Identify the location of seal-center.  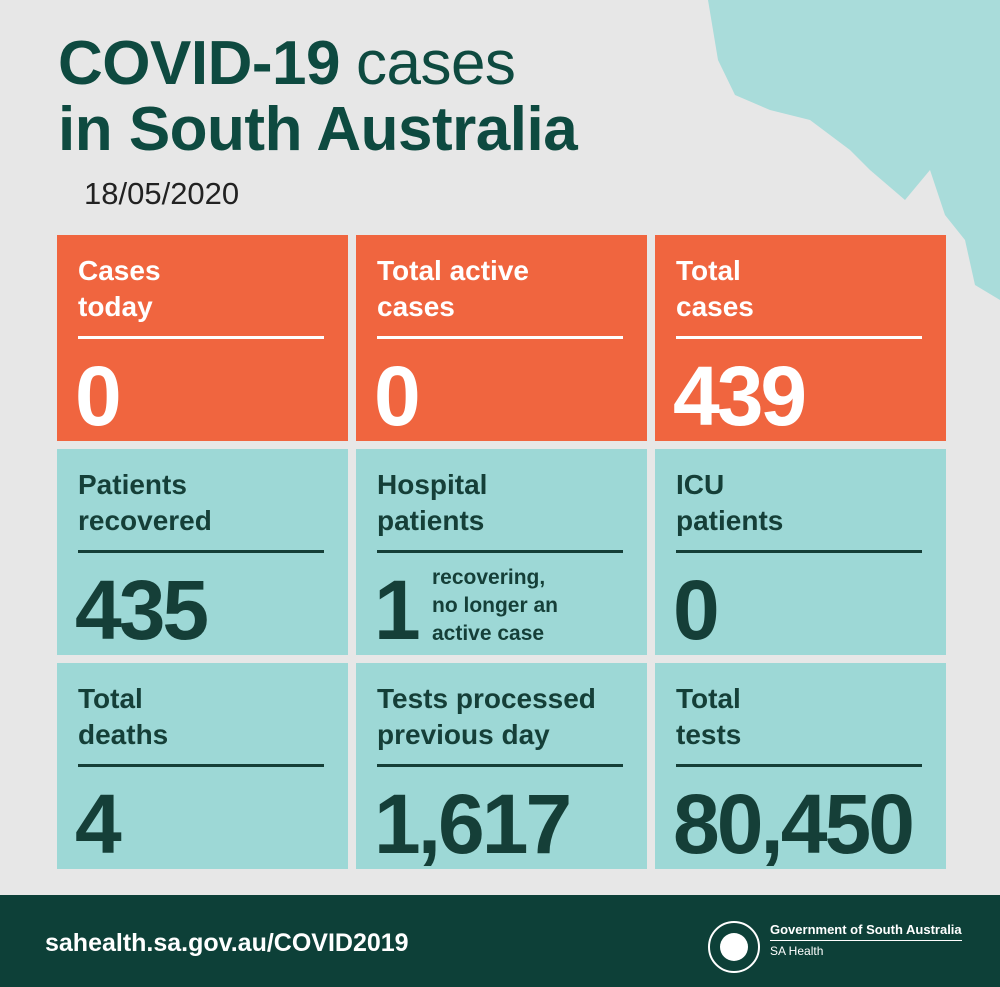
(734, 947).